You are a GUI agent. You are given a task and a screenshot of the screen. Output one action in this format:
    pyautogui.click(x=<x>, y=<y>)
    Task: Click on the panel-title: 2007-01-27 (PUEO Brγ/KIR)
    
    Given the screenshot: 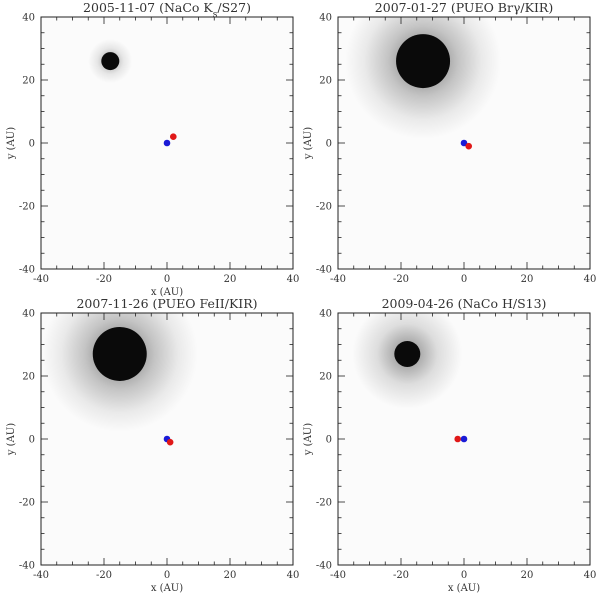 What is the action you would take?
    pyautogui.click(x=464, y=7)
    